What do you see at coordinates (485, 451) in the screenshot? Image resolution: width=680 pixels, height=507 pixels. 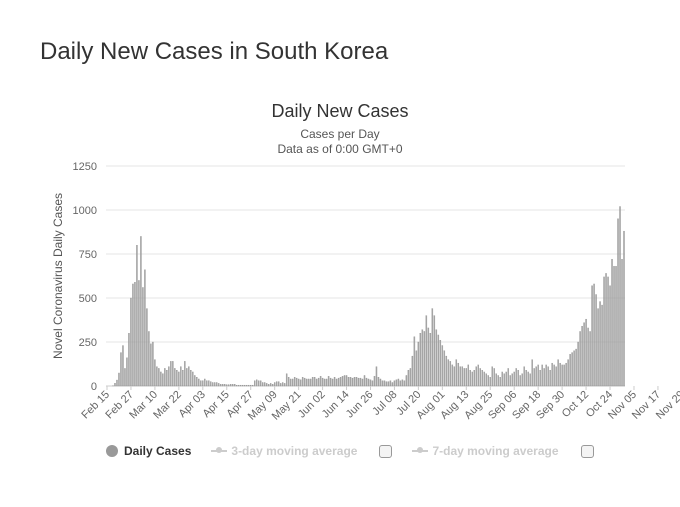 I see `legend-item-7day-average: 7-day moving average` at bounding box center [485, 451].